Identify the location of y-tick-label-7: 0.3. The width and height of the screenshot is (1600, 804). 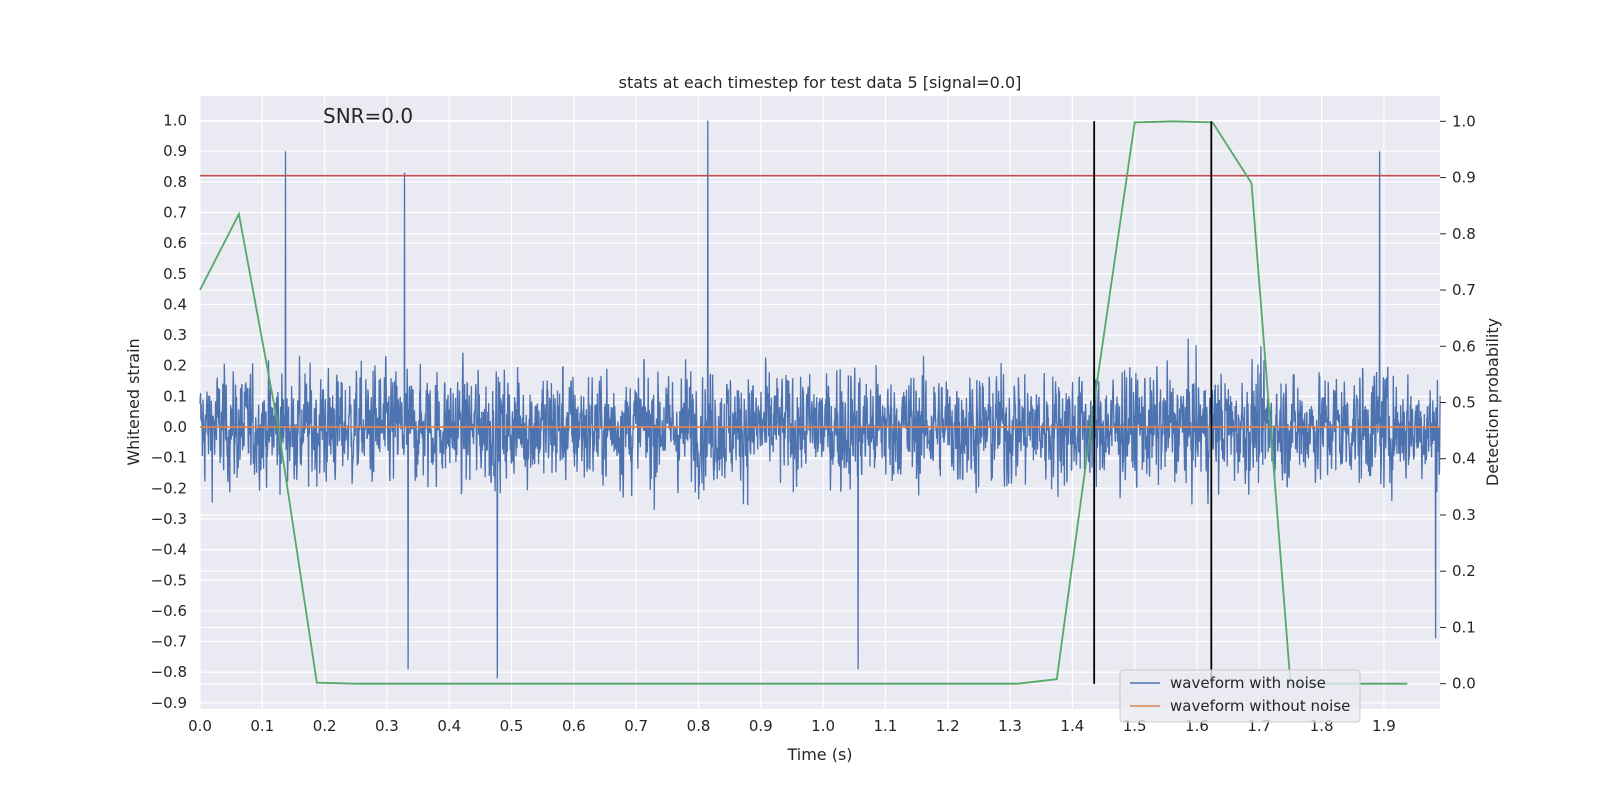
(175, 335).